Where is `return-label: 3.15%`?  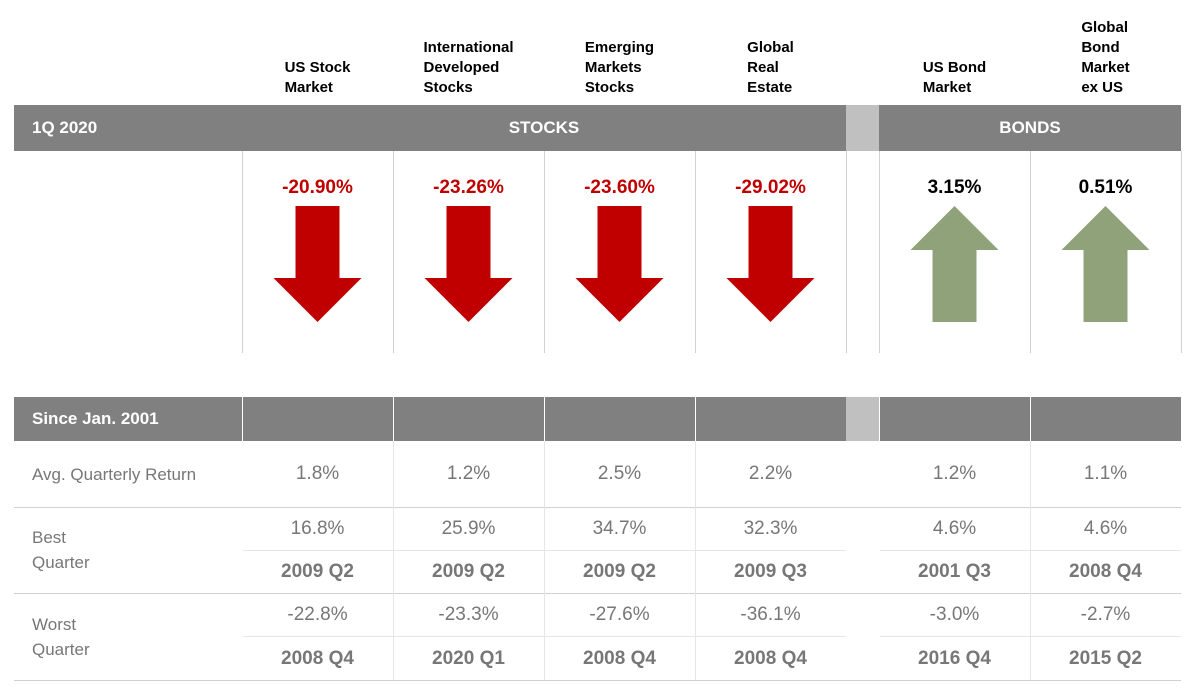 return-label: 3.15% is located at coordinates (954, 187).